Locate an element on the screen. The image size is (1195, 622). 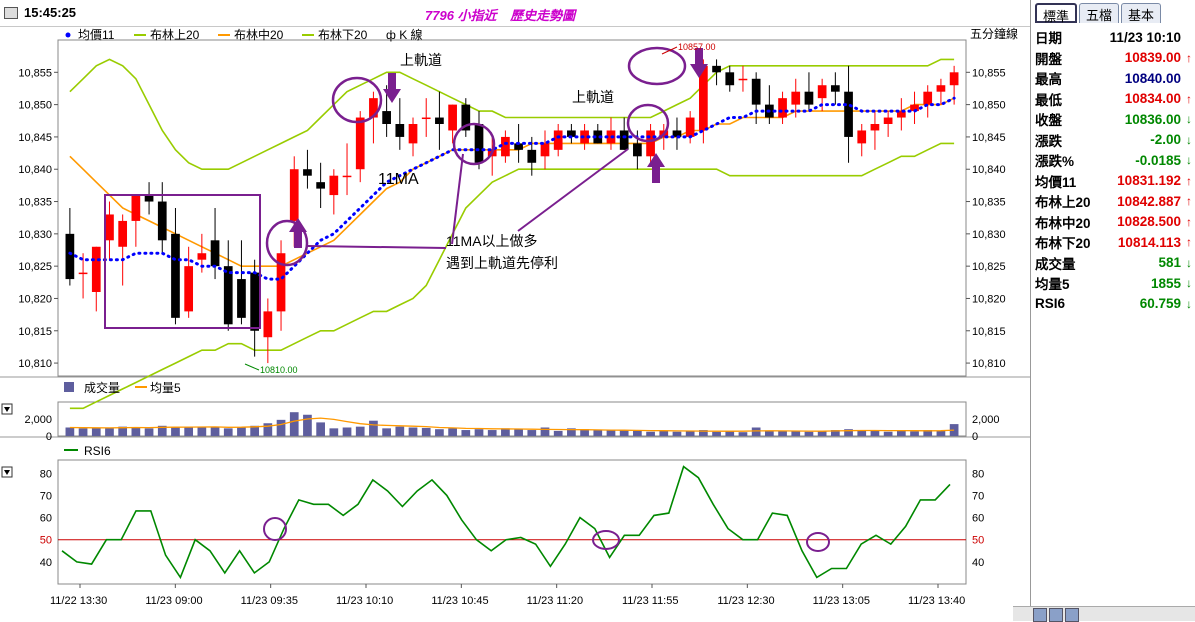
quote-label: 漲跌 is located at coordinates (1048, 141).